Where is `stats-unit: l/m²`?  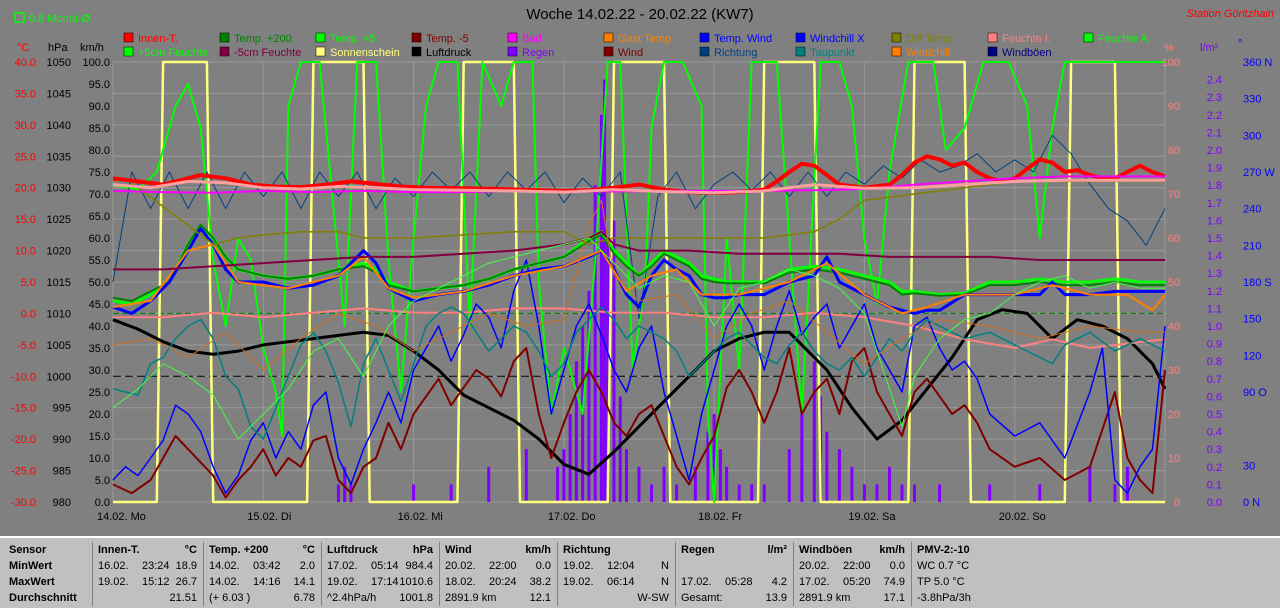
stats-unit: l/m² is located at coordinates (777, 550).